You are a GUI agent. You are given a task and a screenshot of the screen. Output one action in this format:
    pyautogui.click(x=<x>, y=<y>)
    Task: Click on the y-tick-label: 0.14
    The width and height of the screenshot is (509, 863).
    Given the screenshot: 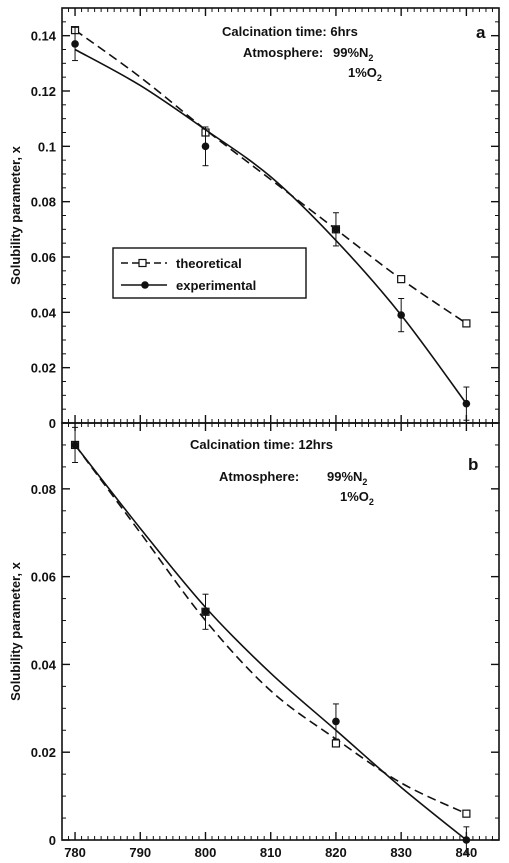 What is the action you would take?
    pyautogui.click(x=44, y=36)
    